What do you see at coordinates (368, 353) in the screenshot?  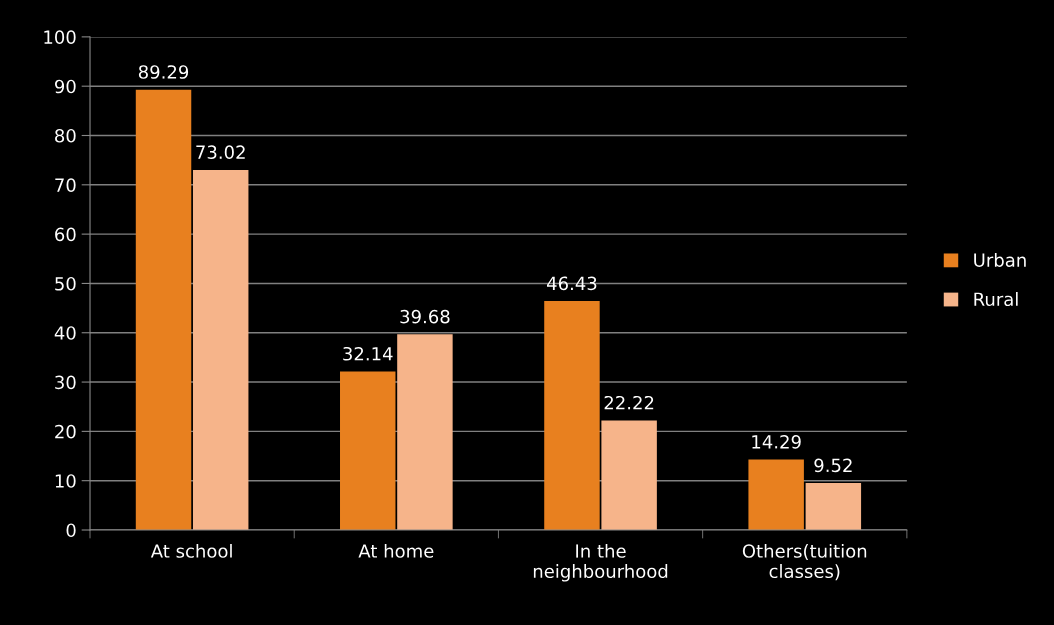 I see `data-label: 32.14` at bounding box center [368, 353].